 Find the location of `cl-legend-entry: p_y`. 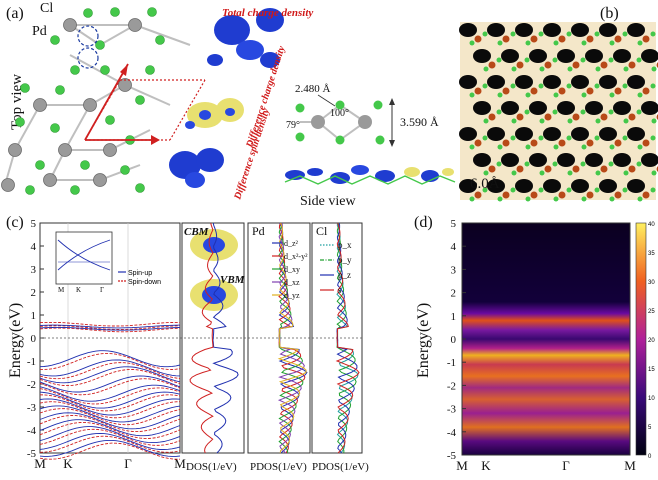

cl-legend-entry: p_y is located at coordinates (345, 260).